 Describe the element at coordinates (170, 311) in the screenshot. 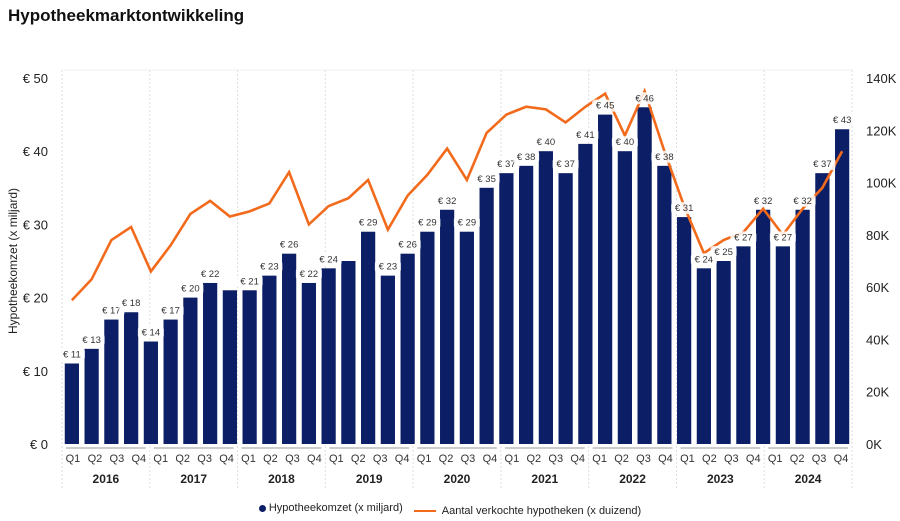

I see `data-label: € 17` at that location.